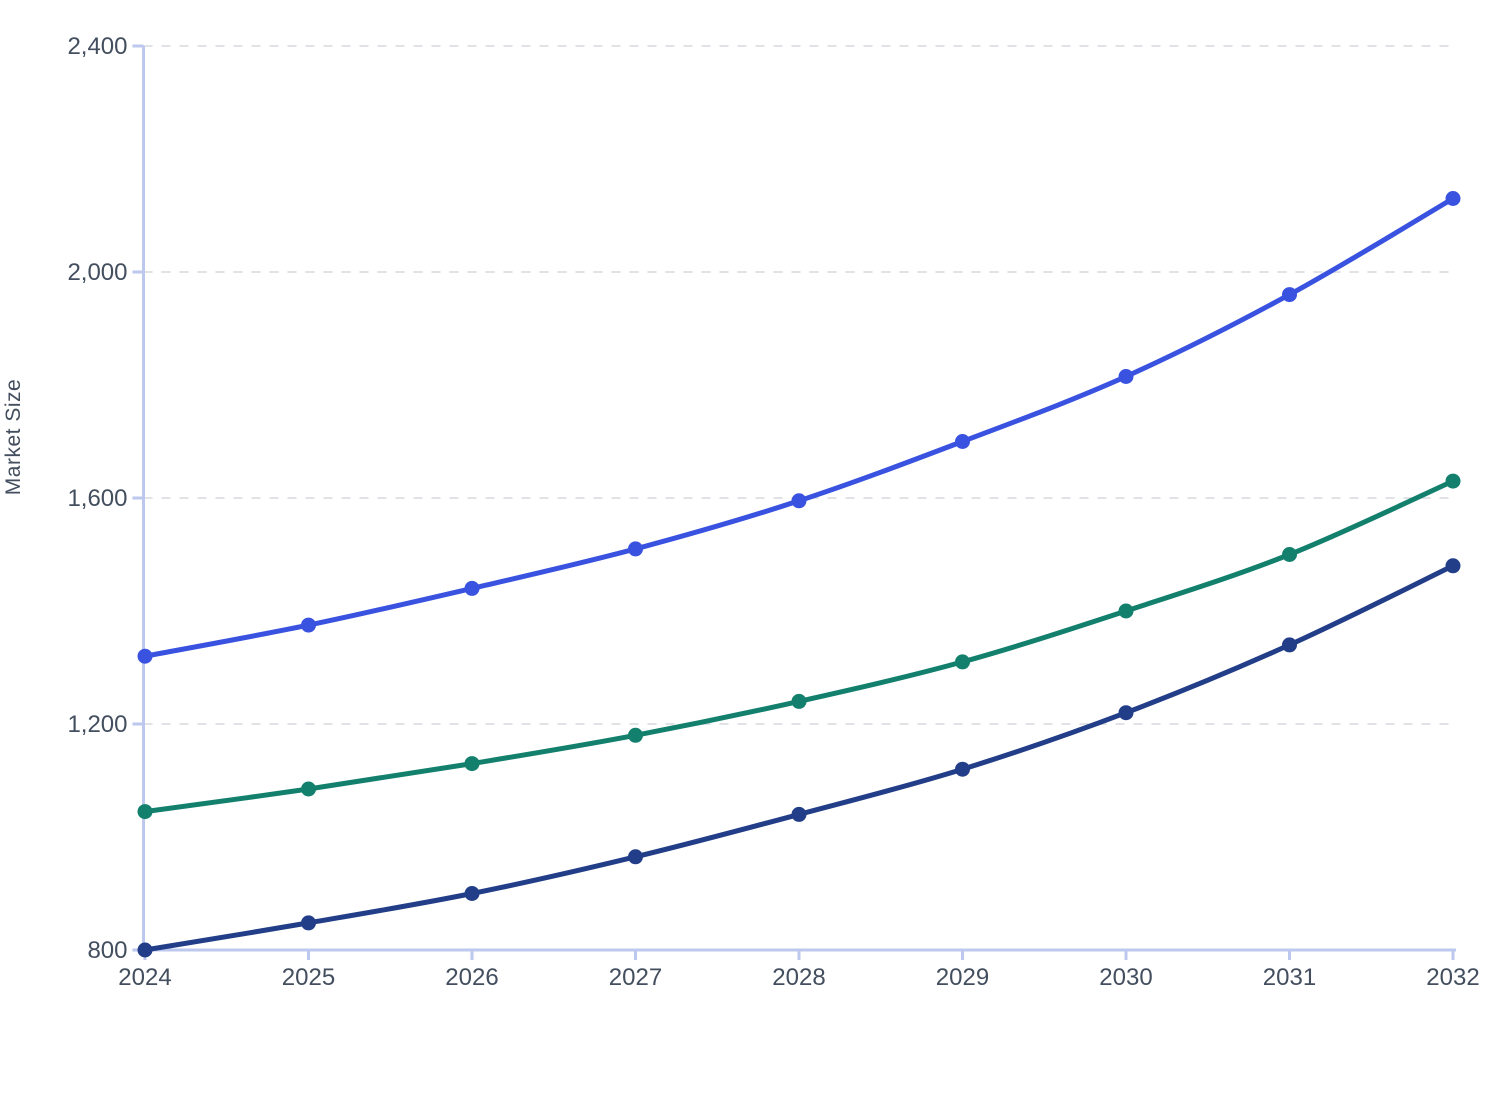 The image size is (1508, 1120). I want to click on point-series-3-navy-2031, so click(1289, 645).